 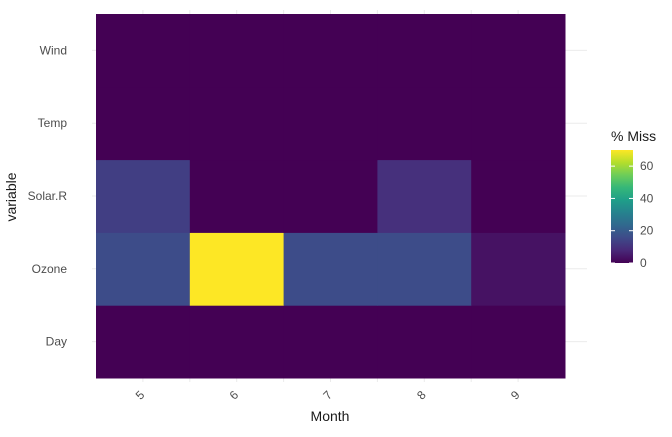 What do you see at coordinates (622, 206) in the screenshot?
I see `legend-colorbar` at bounding box center [622, 206].